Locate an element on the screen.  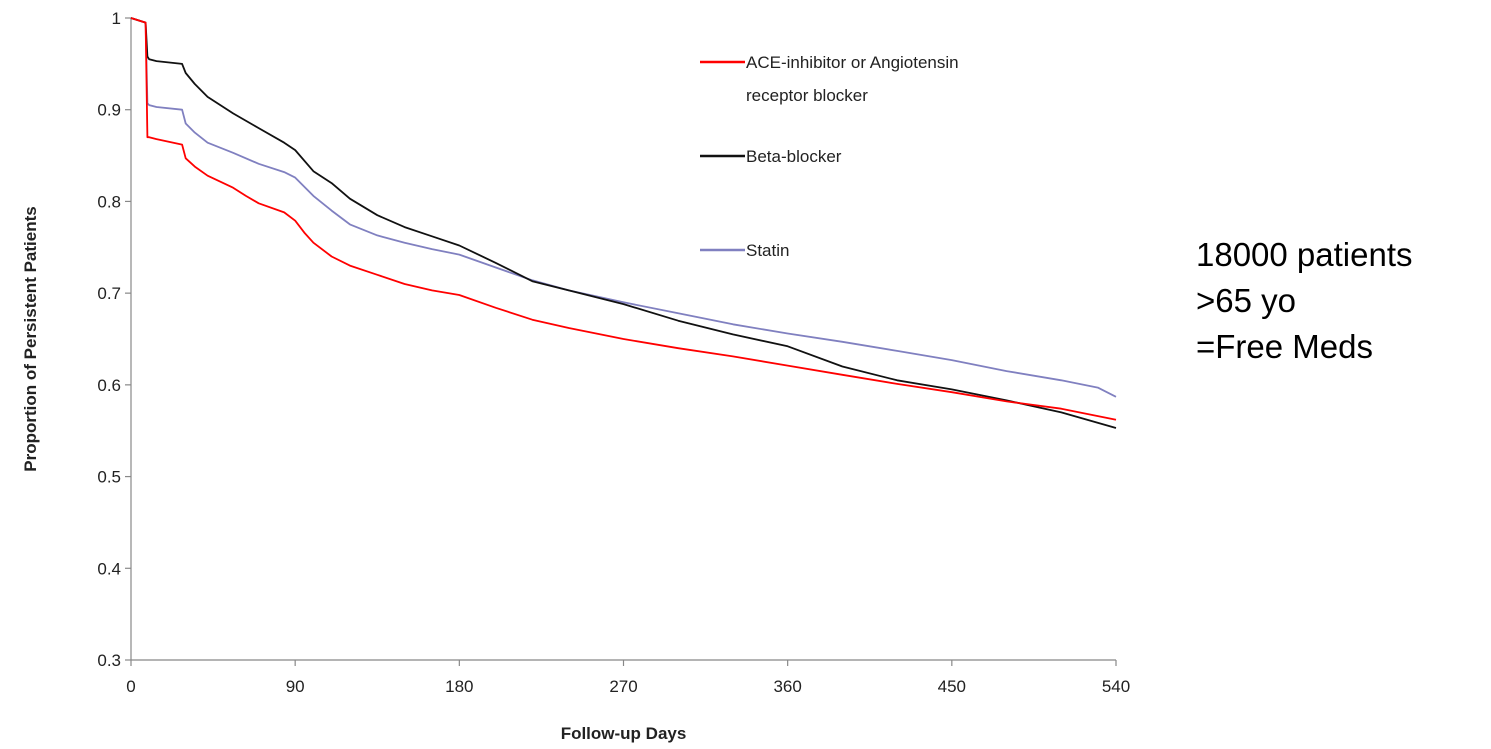
x-axis-title: Follow-up Days is located at coordinates (624, 733).